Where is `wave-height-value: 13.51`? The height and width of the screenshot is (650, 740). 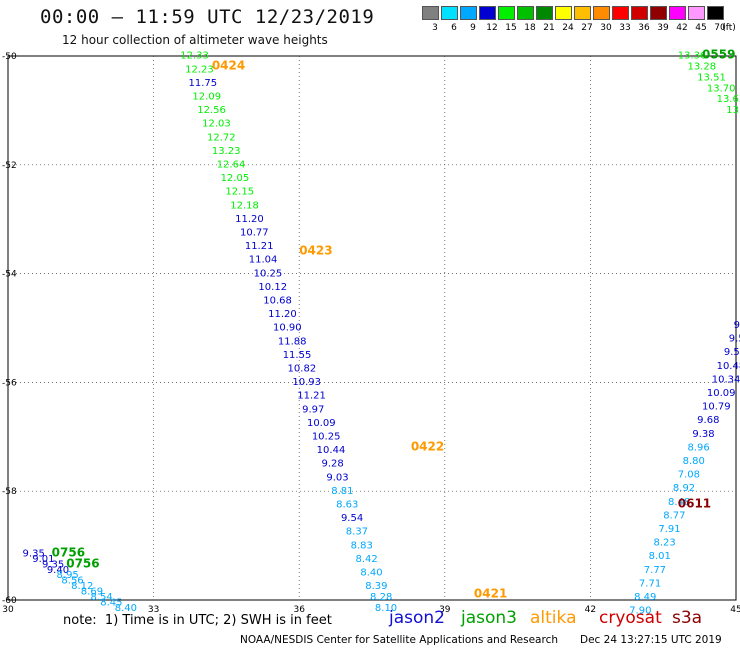 wave-height-value: 13.51 is located at coordinates (711, 77).